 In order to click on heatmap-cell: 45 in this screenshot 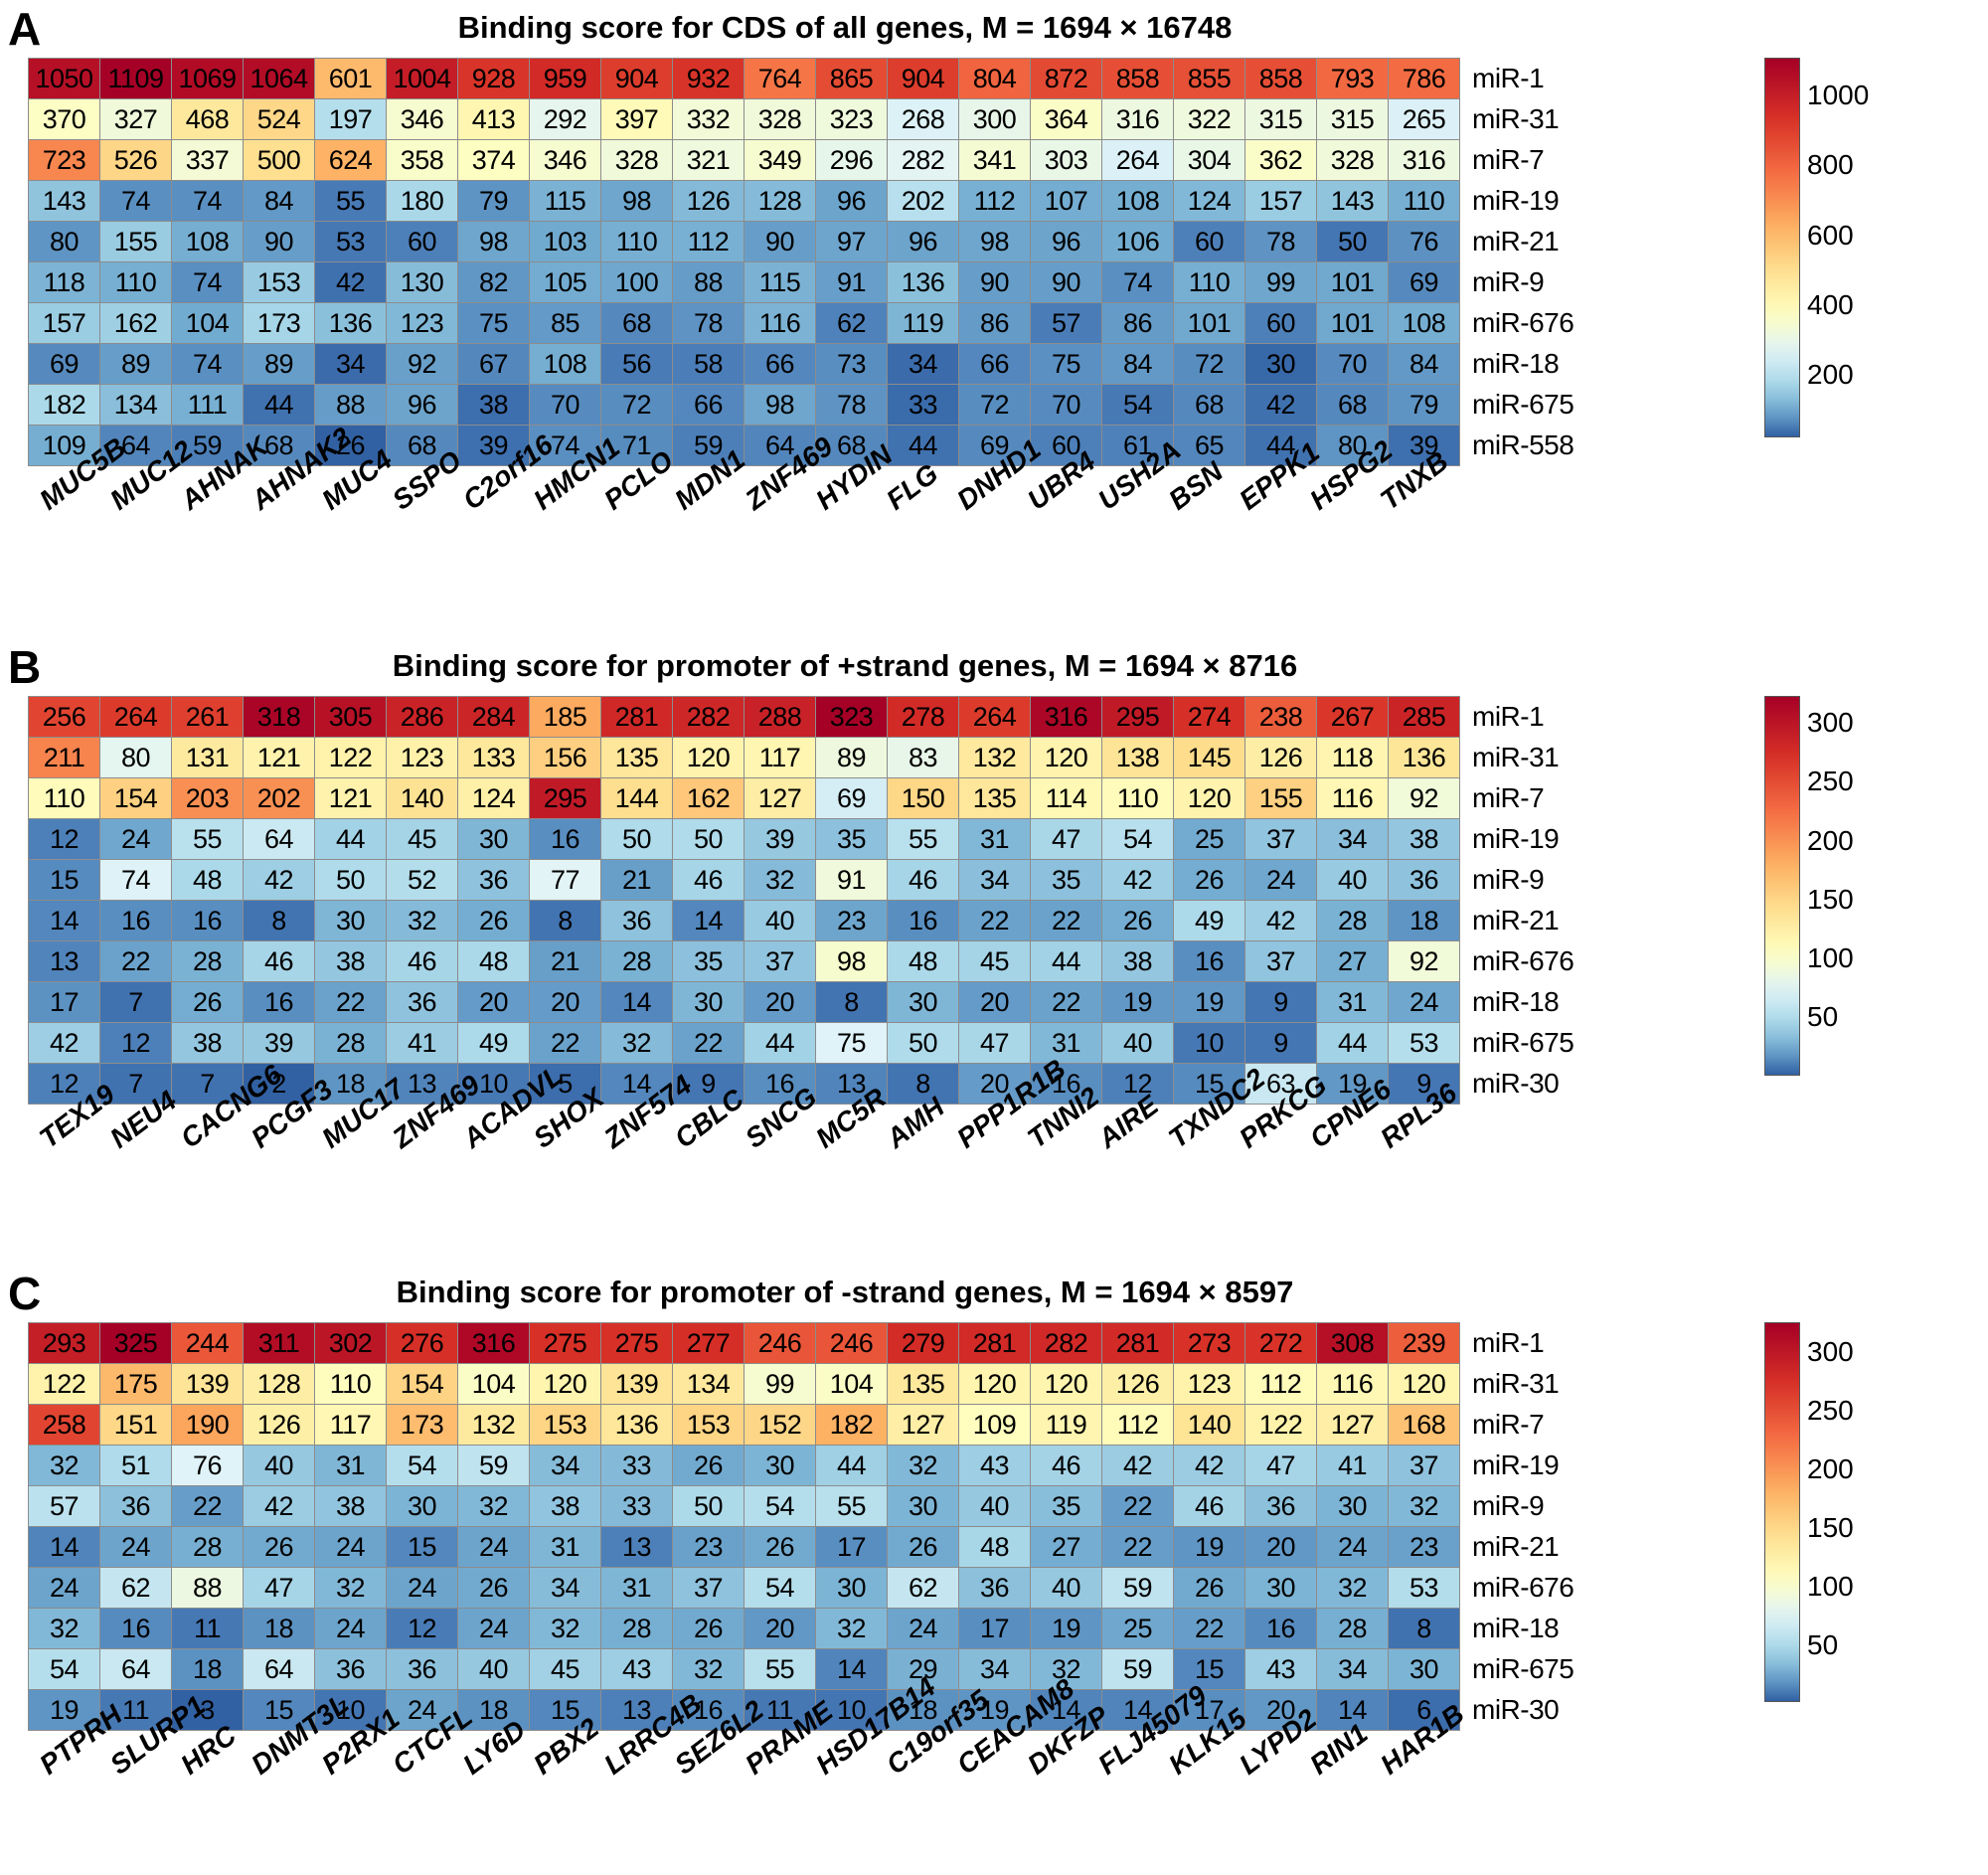, I will do `click(565, 1669)`.